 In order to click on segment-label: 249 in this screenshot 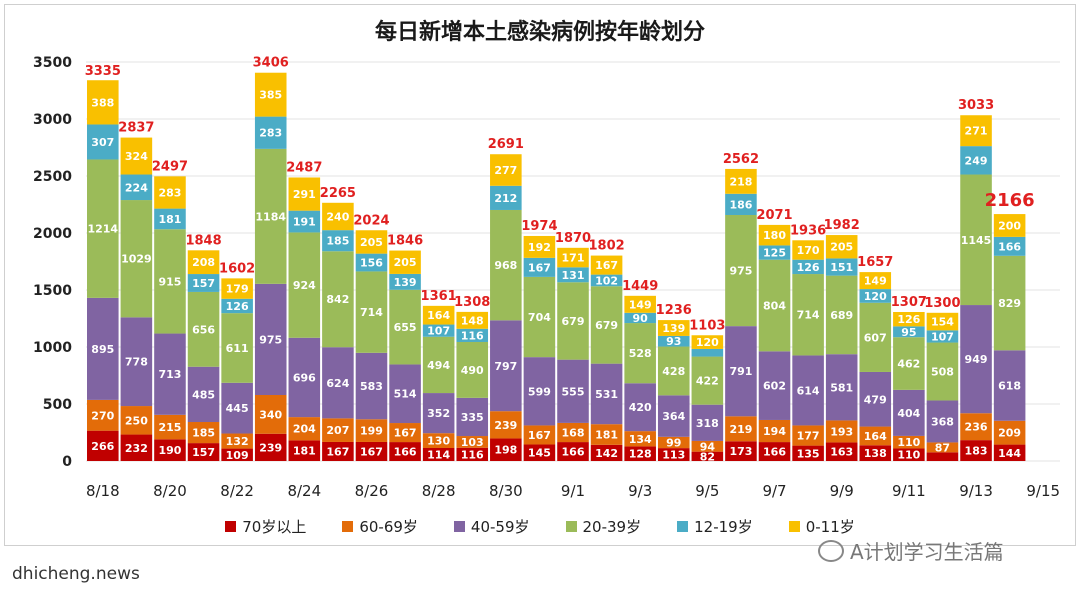, I will do `click(976, 160)`.